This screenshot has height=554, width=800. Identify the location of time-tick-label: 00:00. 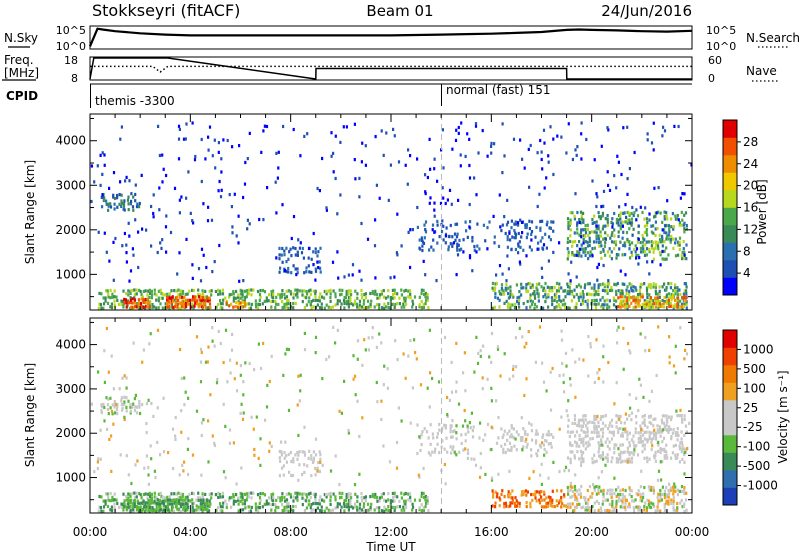
(90, 532).